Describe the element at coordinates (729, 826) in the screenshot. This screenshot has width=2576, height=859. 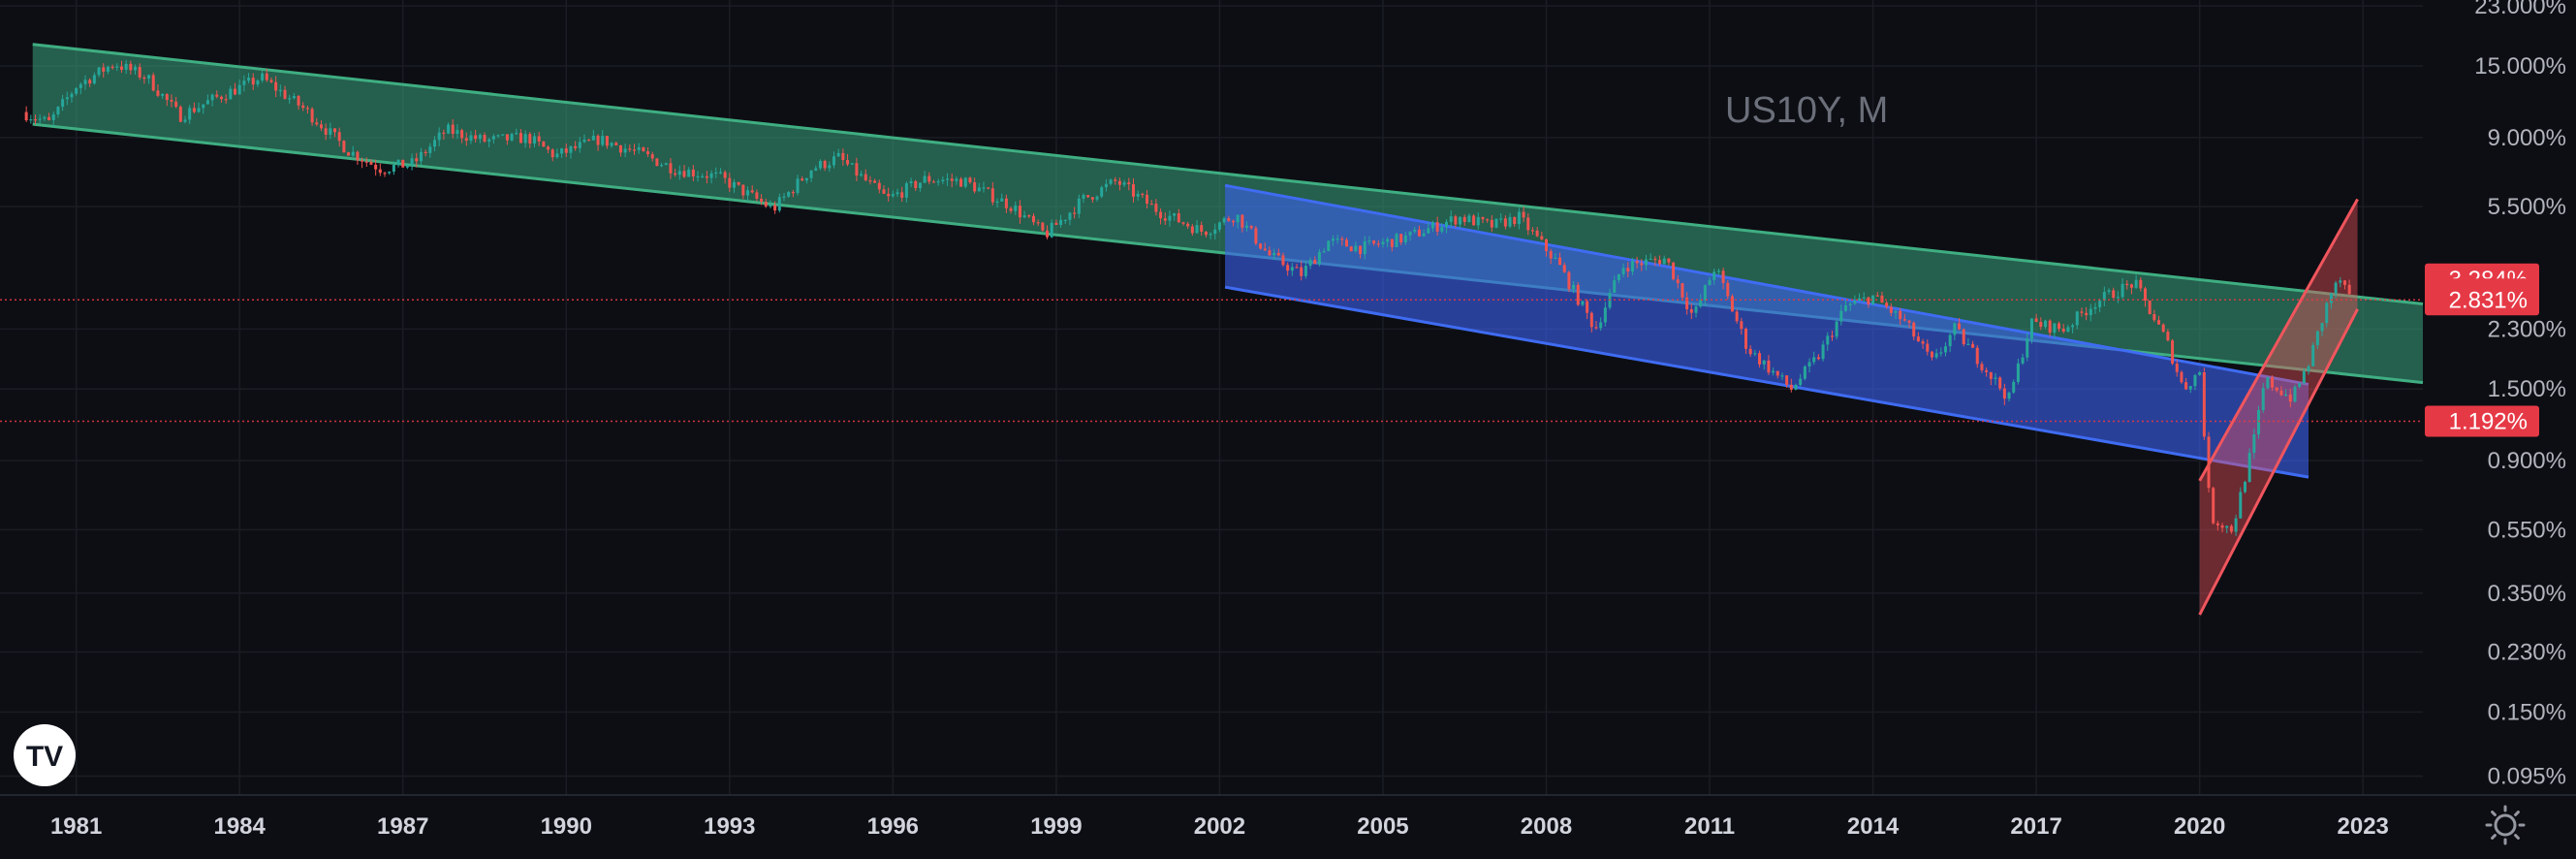
I see `x-tick-label: 1993` at that location.